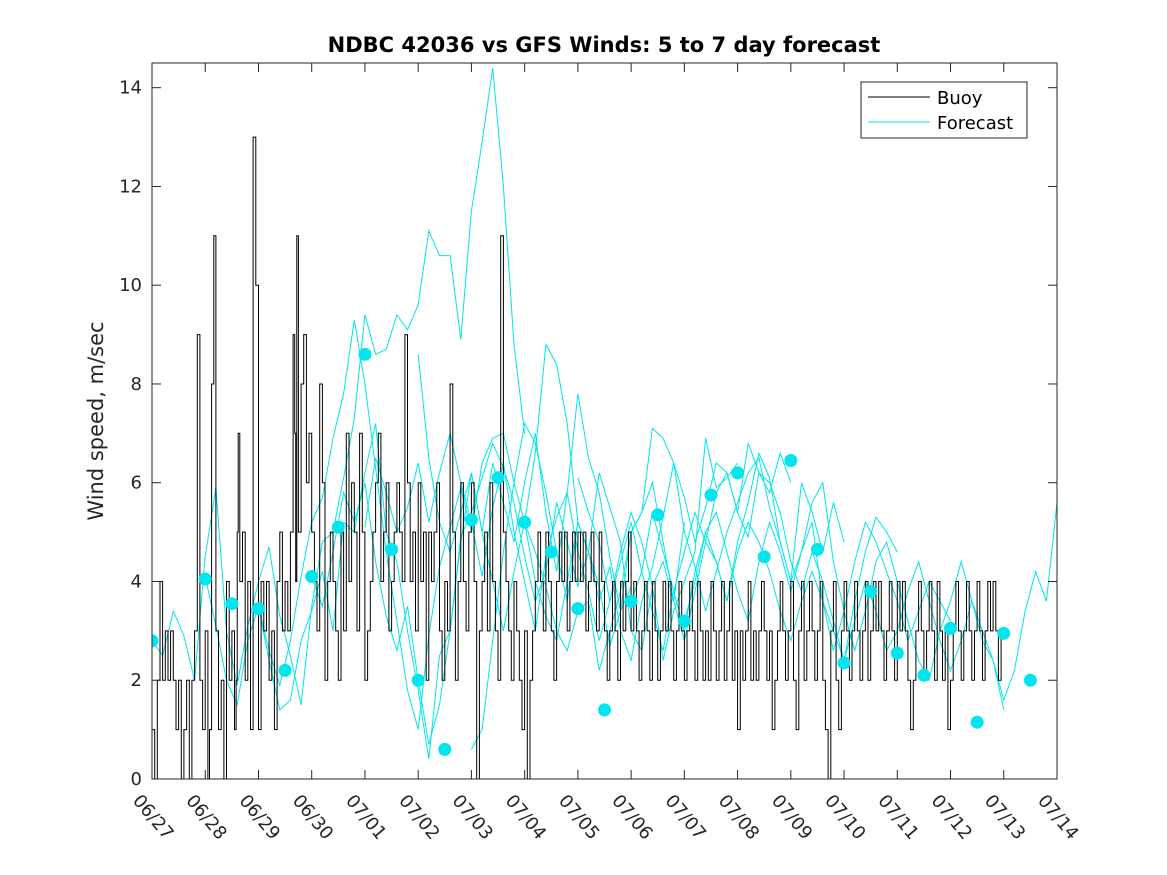 The image size is (1167, 875). What do you see at coordinates (136, 483) in the screenshot?
I see `y-tick-label: 6` at bounding box center [136, 483].